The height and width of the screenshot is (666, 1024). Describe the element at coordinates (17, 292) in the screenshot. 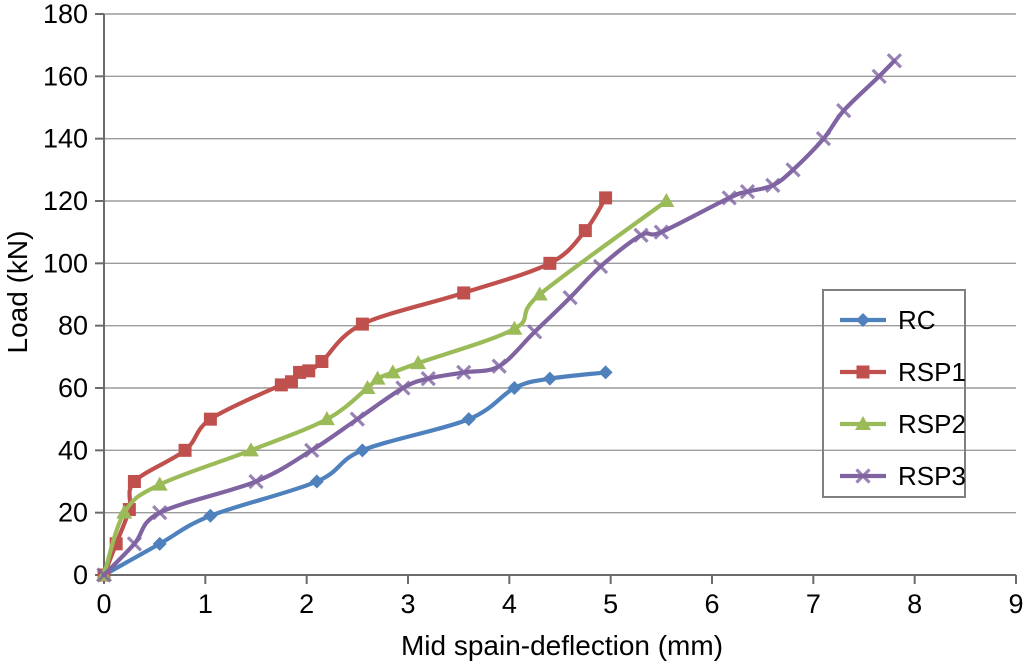

I see `y-axis-title: Load (kN)` at that location.